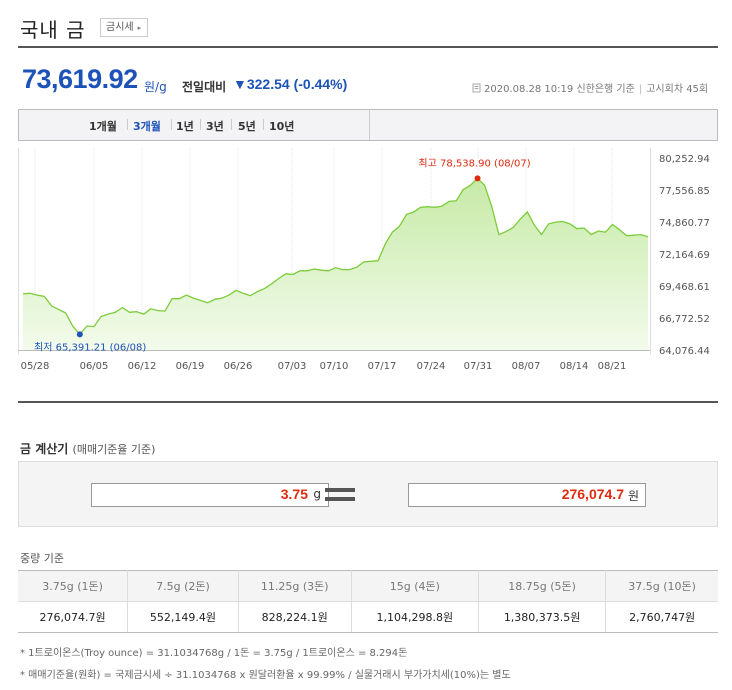 Image resolution: width=732 pixels, height=690 pixels. I want to click on period-tabs: 1개월 3개월 1년 3년 5년 10년, so click(368, 125).